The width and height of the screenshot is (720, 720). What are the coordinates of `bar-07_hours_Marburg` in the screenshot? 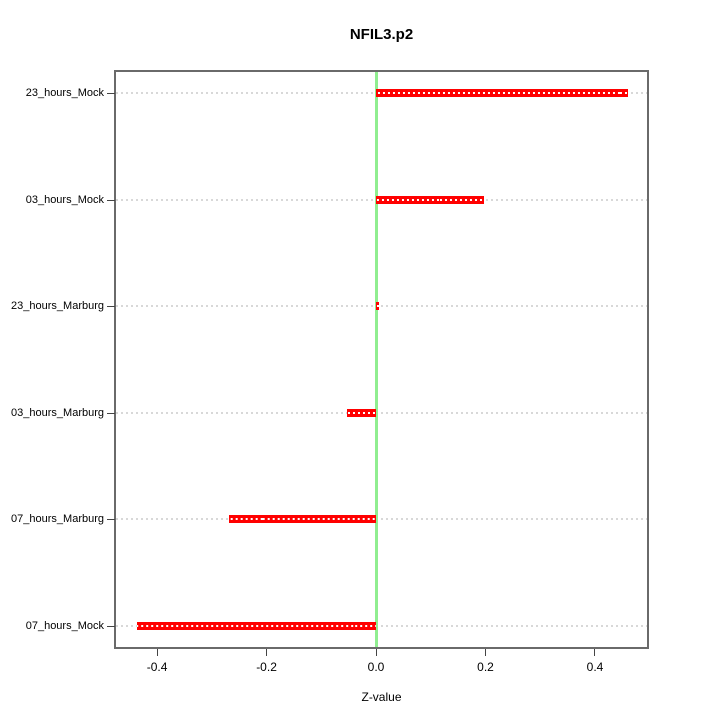 It's located at (303, 519).